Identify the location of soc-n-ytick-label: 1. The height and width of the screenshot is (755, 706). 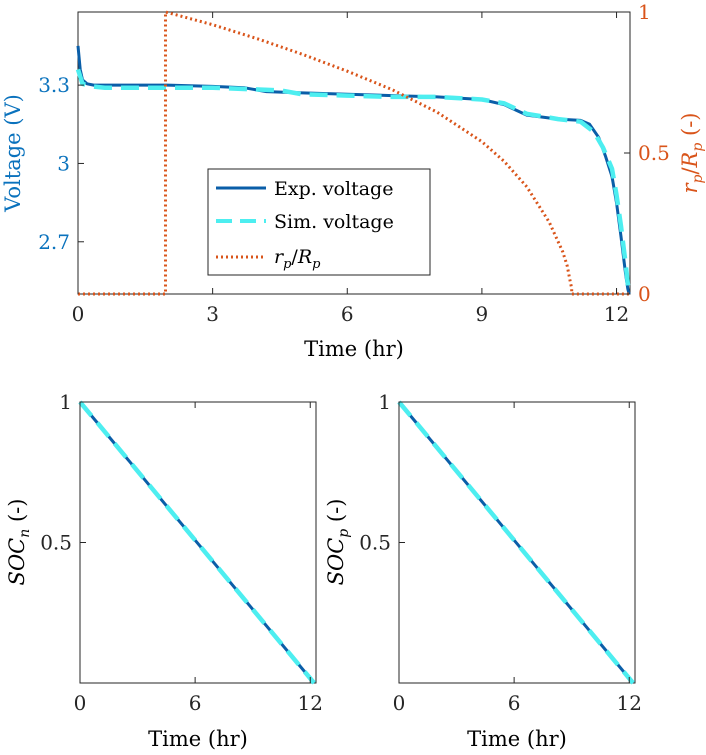
(65, 402).